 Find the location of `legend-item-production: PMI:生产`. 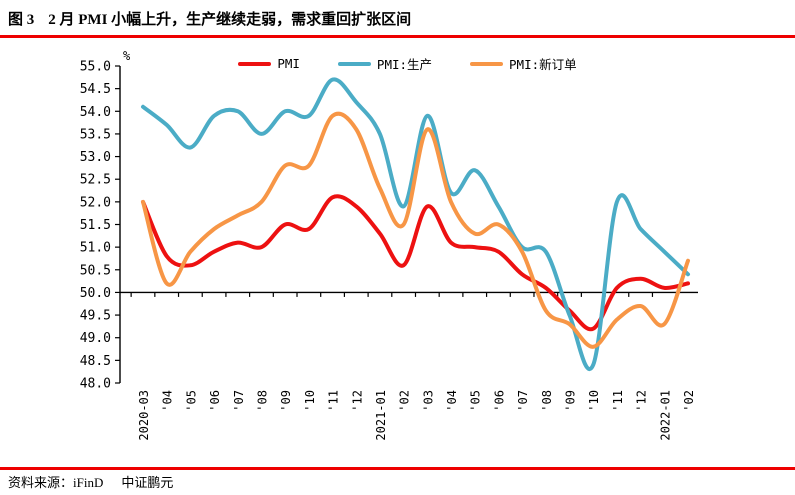

legend-item-production: PMI:生产 is located at coordinates (385, 63).